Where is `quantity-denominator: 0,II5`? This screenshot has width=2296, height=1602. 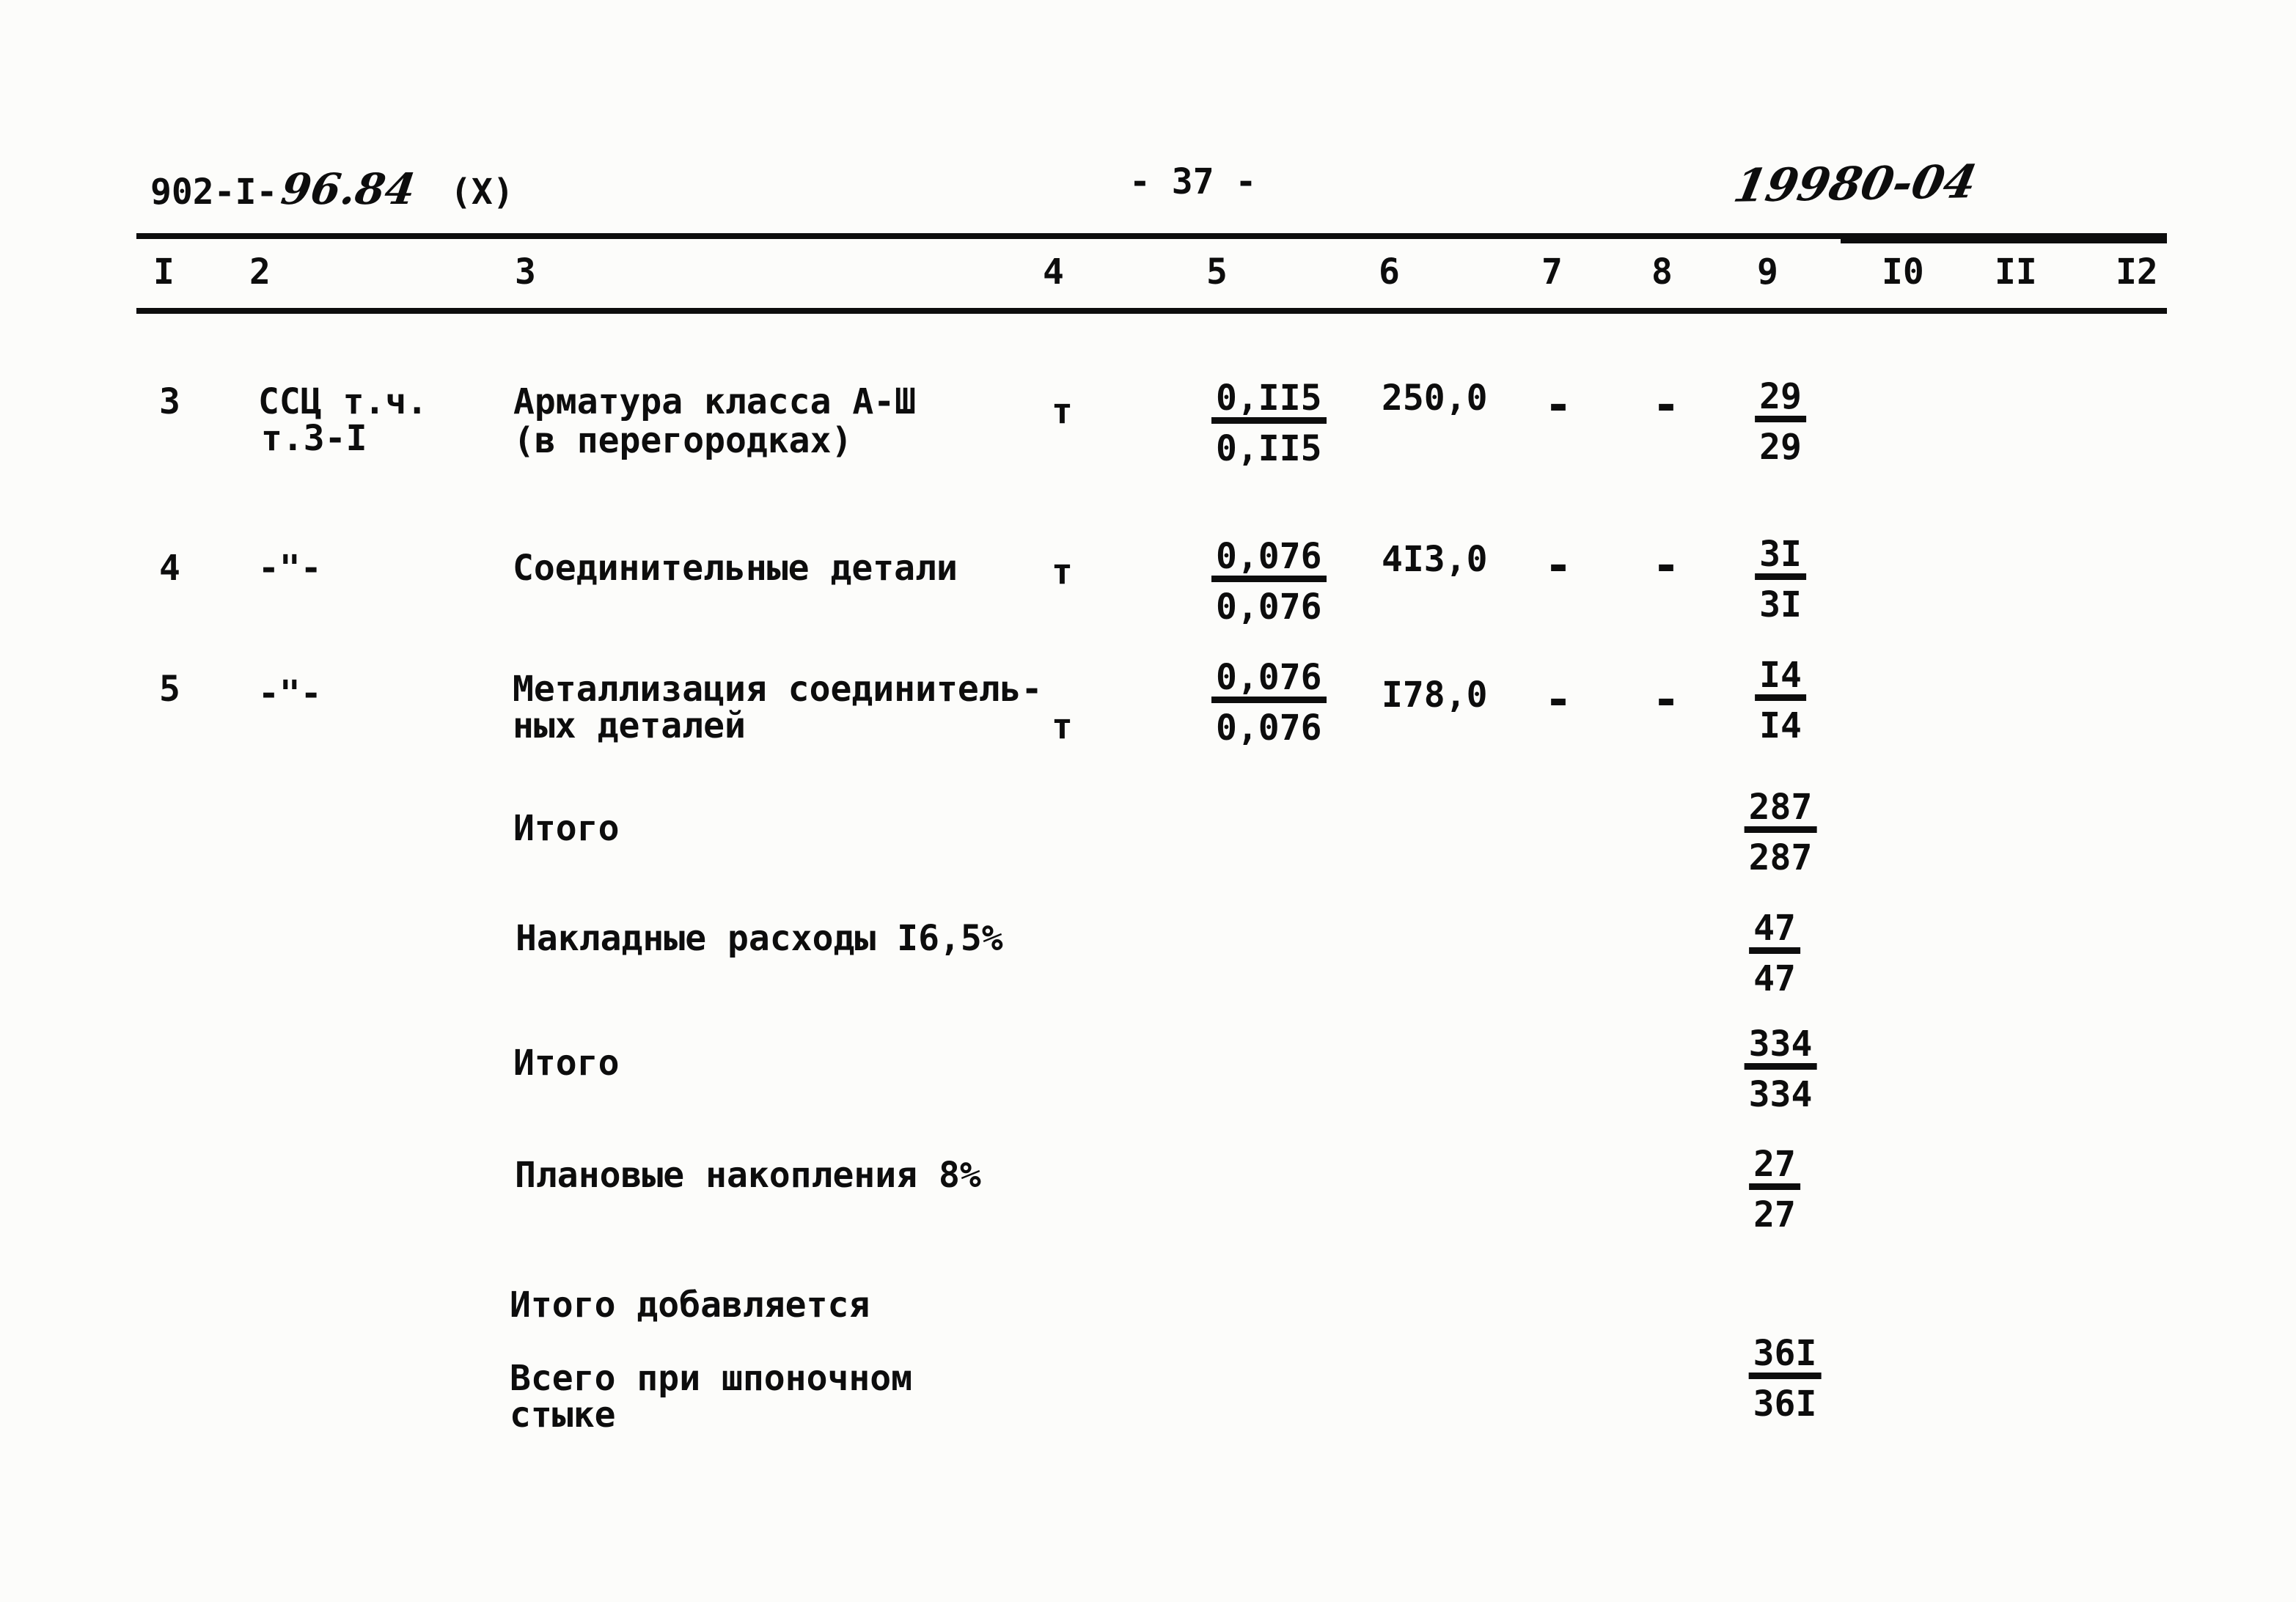 quantity-denominator: 0,II5 is located at coordinates (1269, 448).